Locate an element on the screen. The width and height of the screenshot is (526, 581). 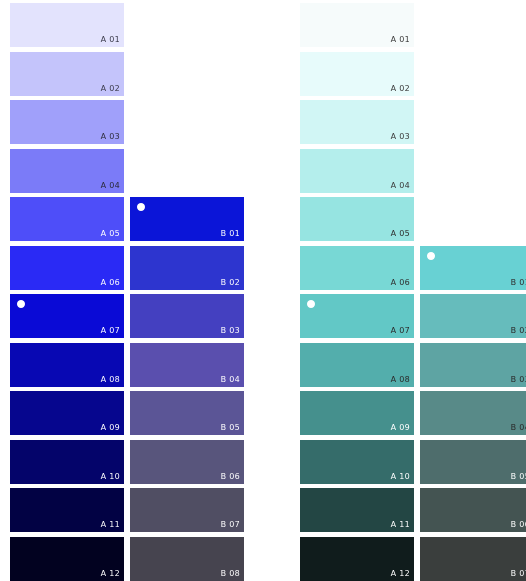
swatch-label: B 08 is located at coordinates (230, 573).